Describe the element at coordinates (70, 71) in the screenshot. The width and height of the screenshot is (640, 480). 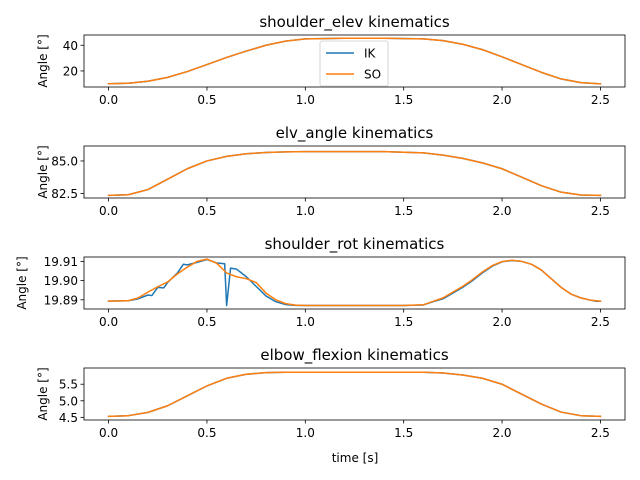
I see `y-tick-label: 20` at that location.